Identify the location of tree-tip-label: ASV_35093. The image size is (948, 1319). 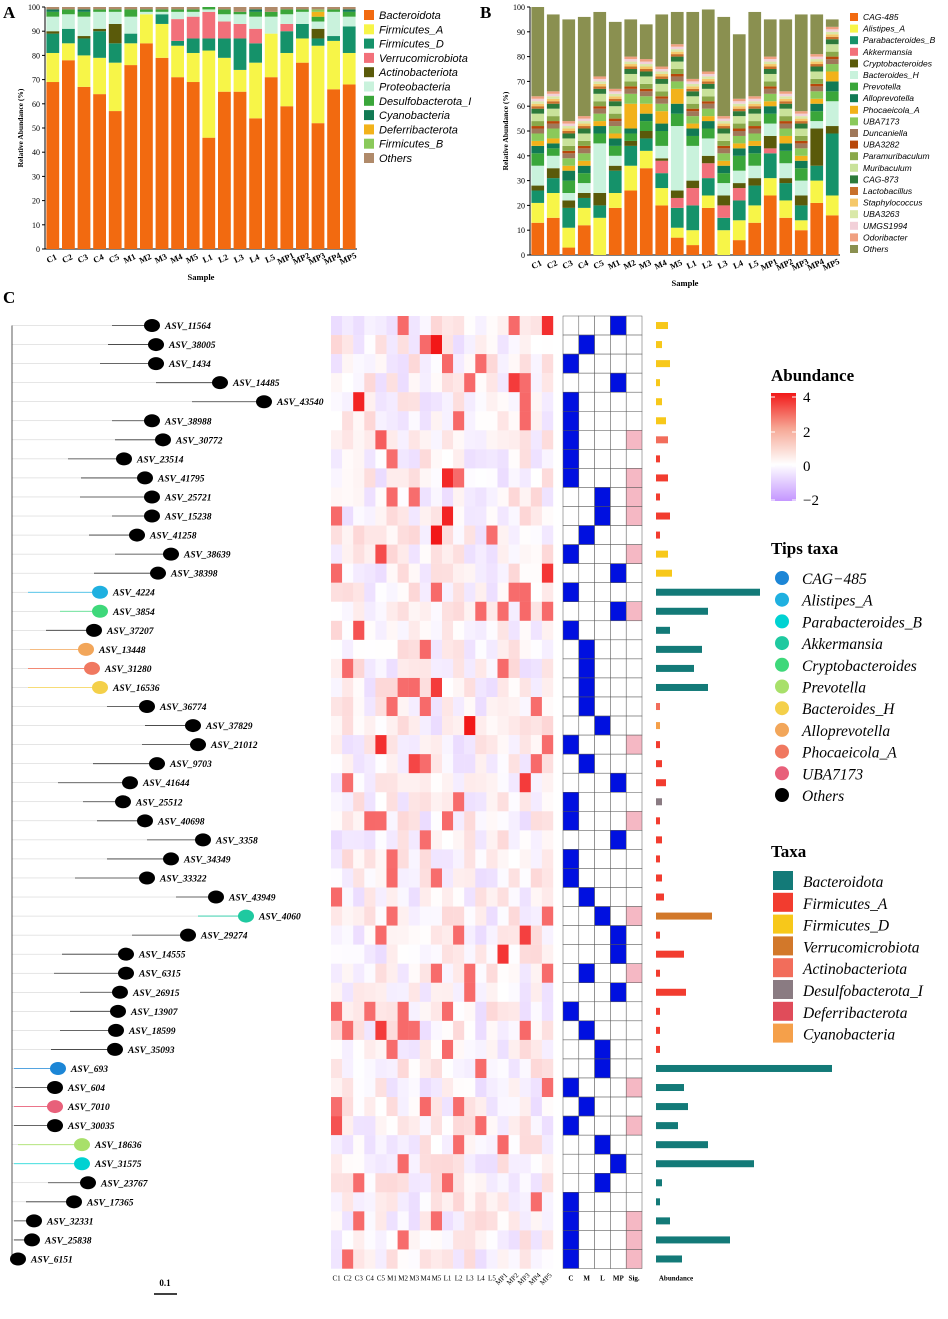
(151, 1051).